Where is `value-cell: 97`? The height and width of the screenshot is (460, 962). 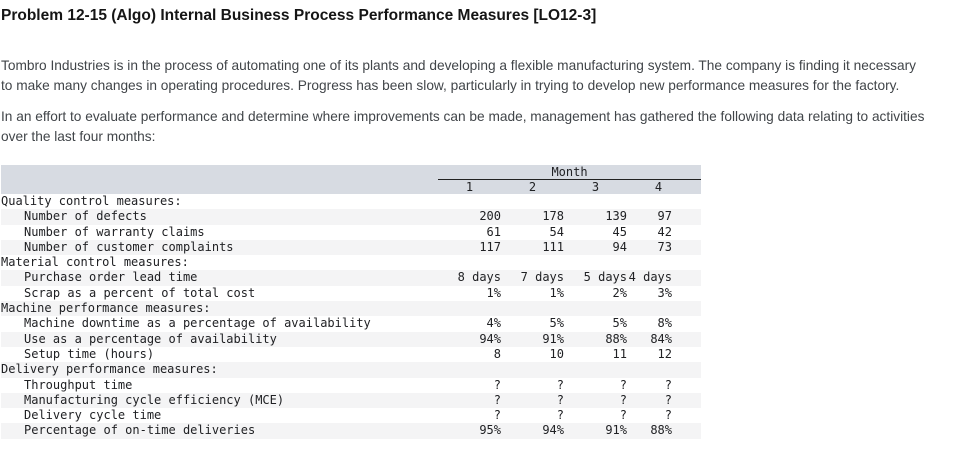
value-cell: 97 is located at coordinates (664, 216).